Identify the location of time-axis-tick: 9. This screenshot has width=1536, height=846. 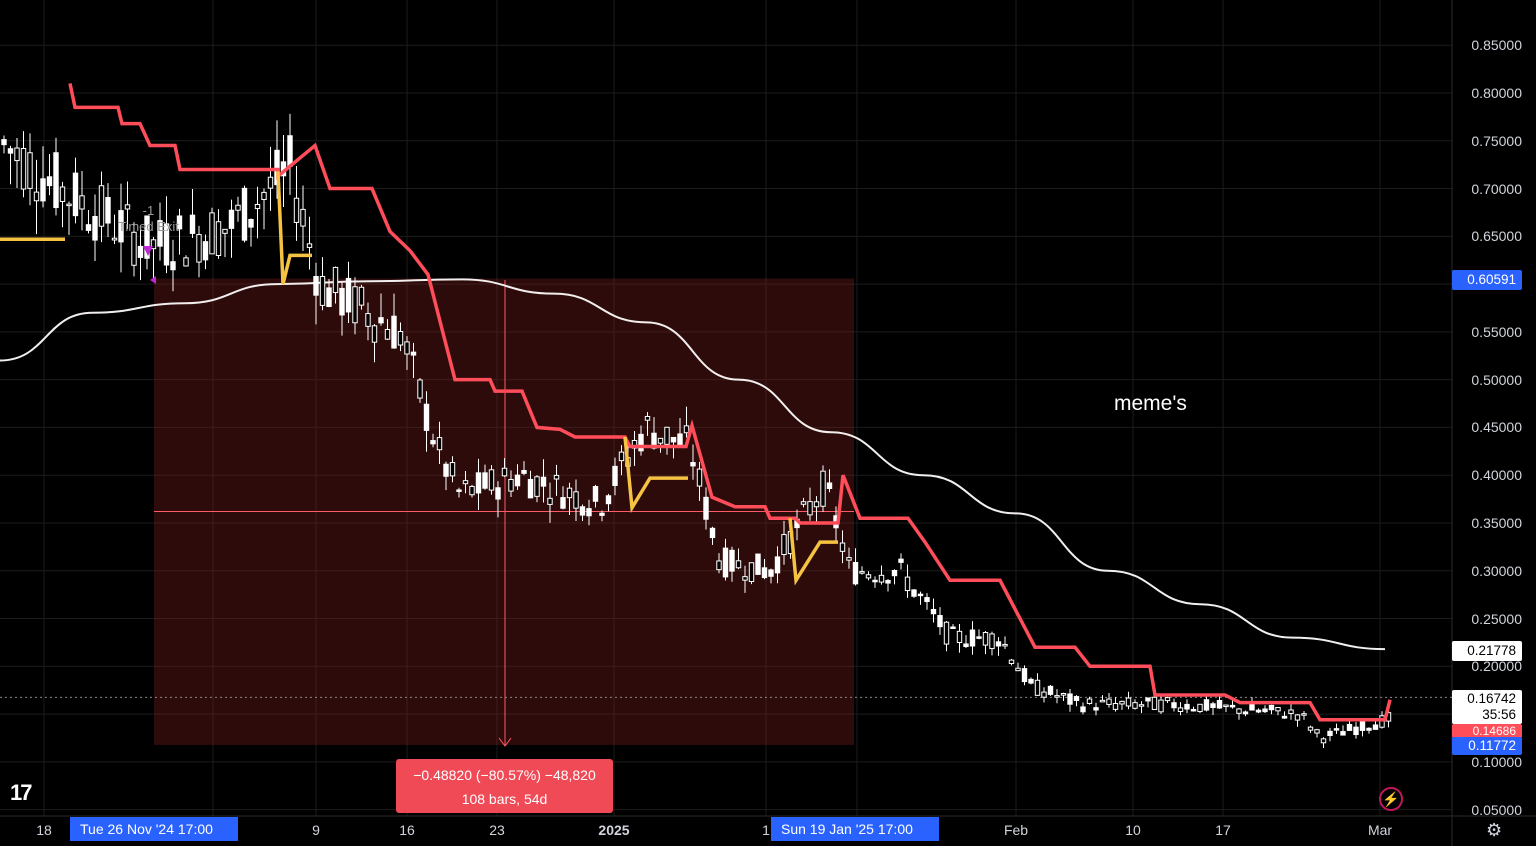
(316, 830).